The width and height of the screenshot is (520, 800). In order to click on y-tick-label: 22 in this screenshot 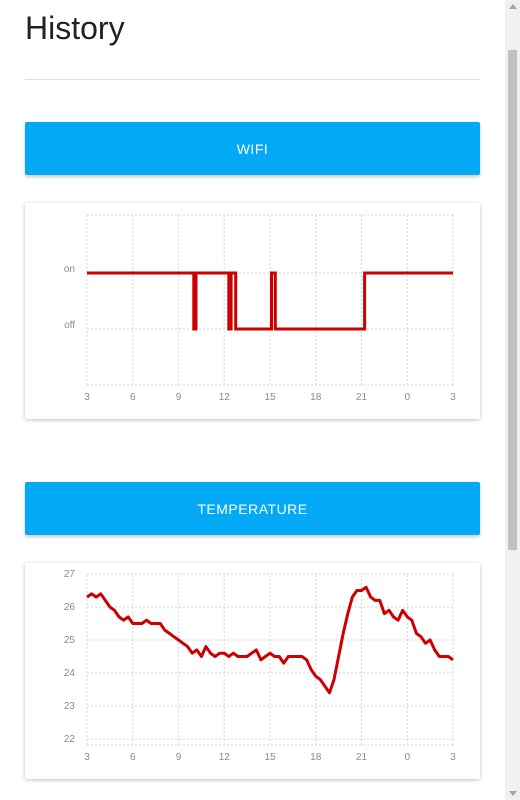, I will do `click(70, 739)`.